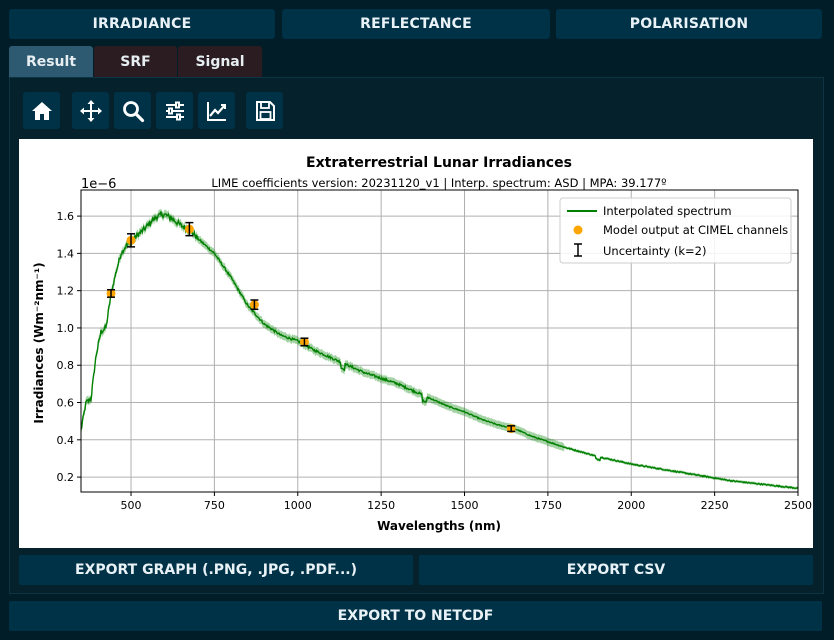  I want to click on x-tick-label: 2250, so click(715, 505).